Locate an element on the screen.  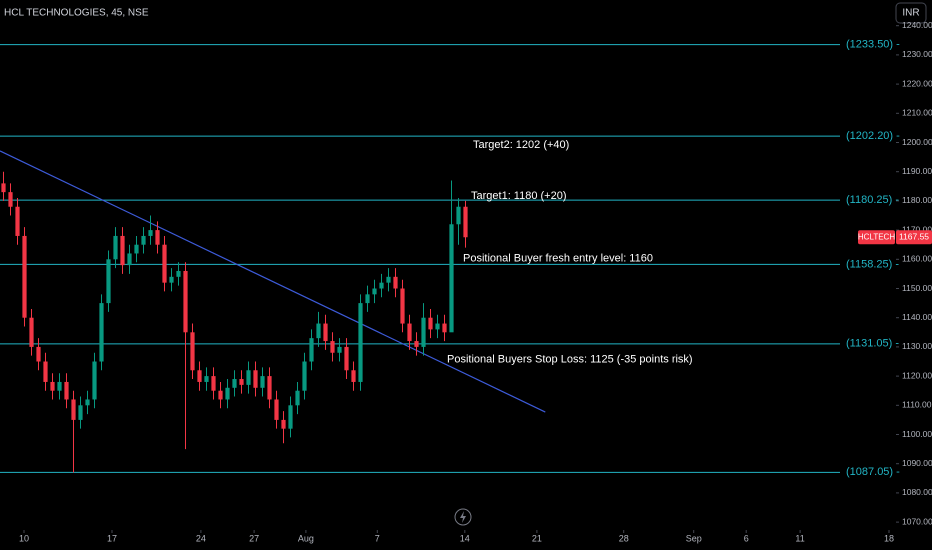
x-tick-label: 17 is located at coordinates (112, 538).